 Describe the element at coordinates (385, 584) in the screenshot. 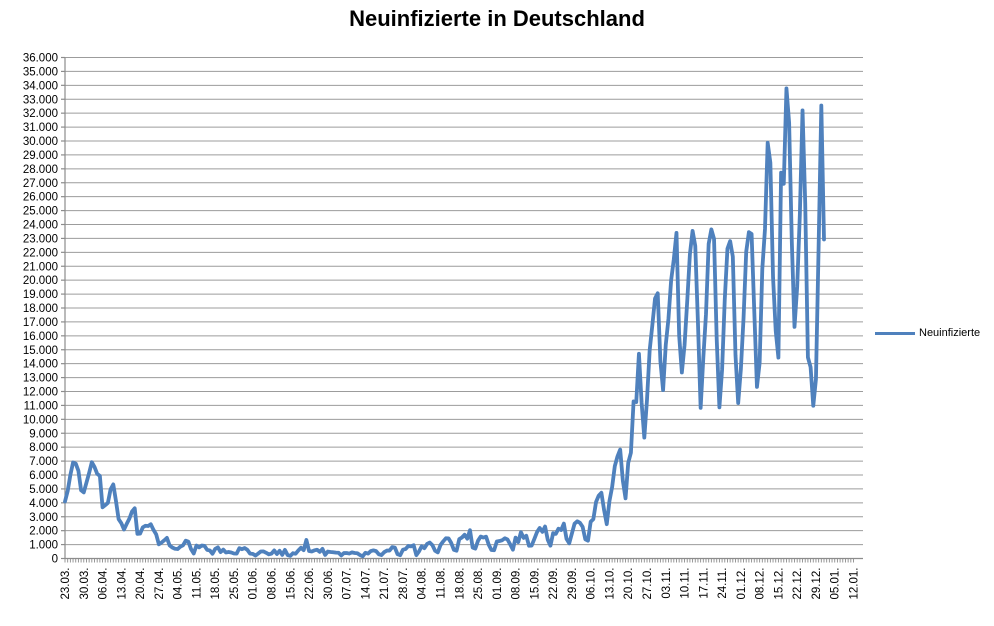

I see `x-tick-label: 21.07.` at that location.